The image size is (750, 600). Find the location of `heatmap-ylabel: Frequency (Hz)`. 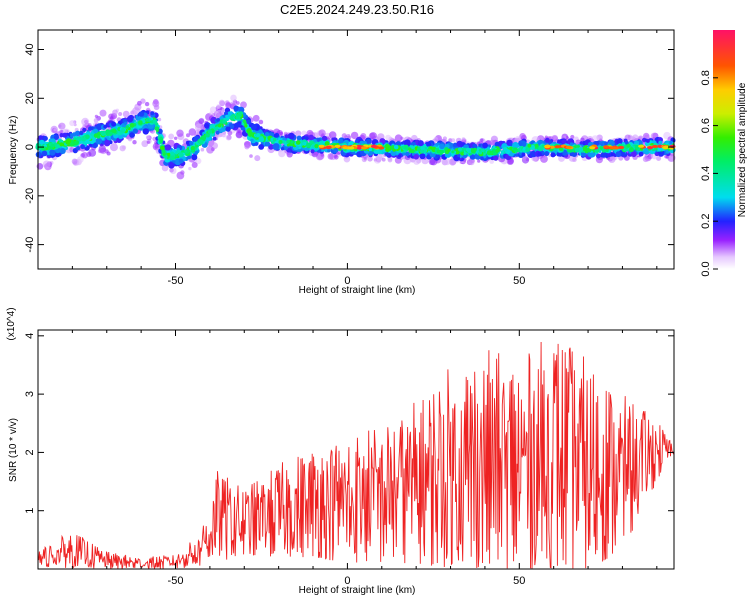

heatmap-ylabel: Frequency (Hz) is located at coordinates (13, 150).